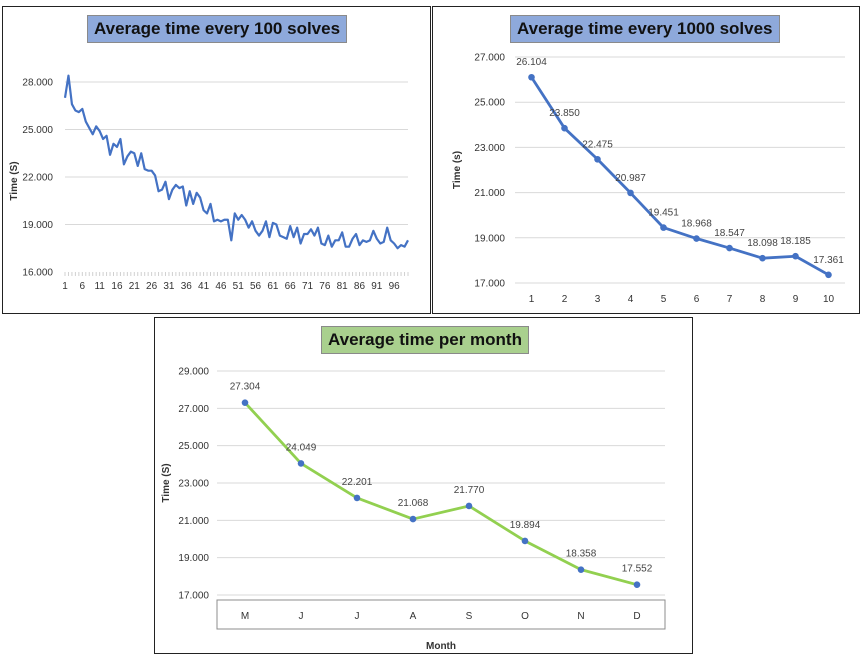  Describe the element at coordinates (245, 616) in the screenshot. I see `x-tick-label: M` at that location.